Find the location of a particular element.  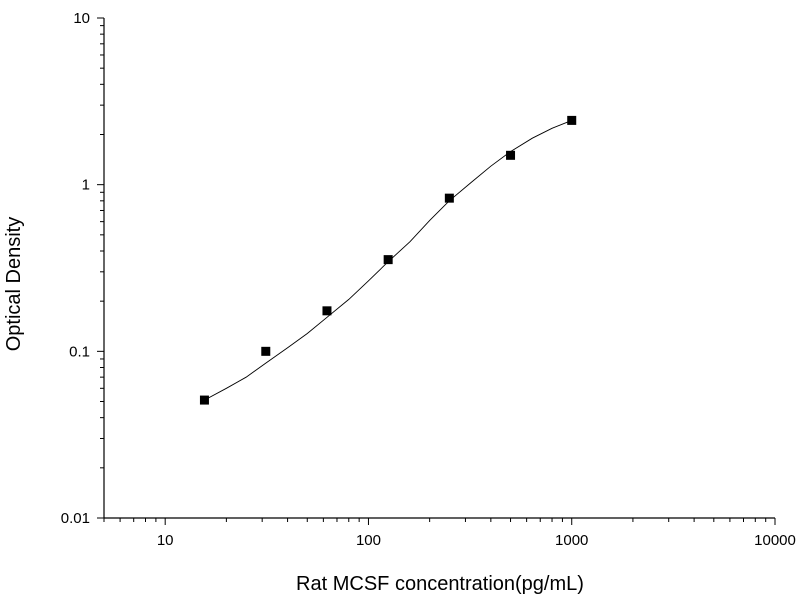

y-axis-title: Optical Density is located at coordinates (14, 284).